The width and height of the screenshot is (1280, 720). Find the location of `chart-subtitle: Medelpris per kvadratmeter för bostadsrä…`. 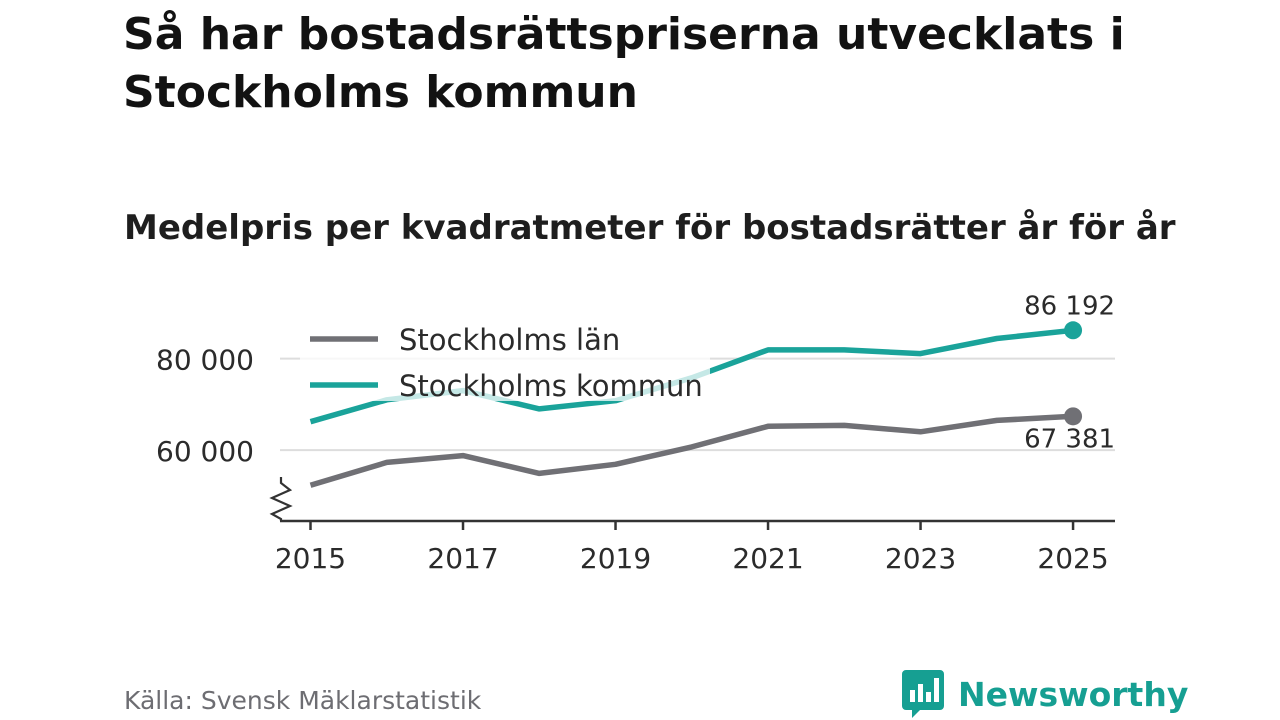

chart-subtitle: Medelpris per kvadratmeter för bostadsrä… is located at coordinates (650, 228).